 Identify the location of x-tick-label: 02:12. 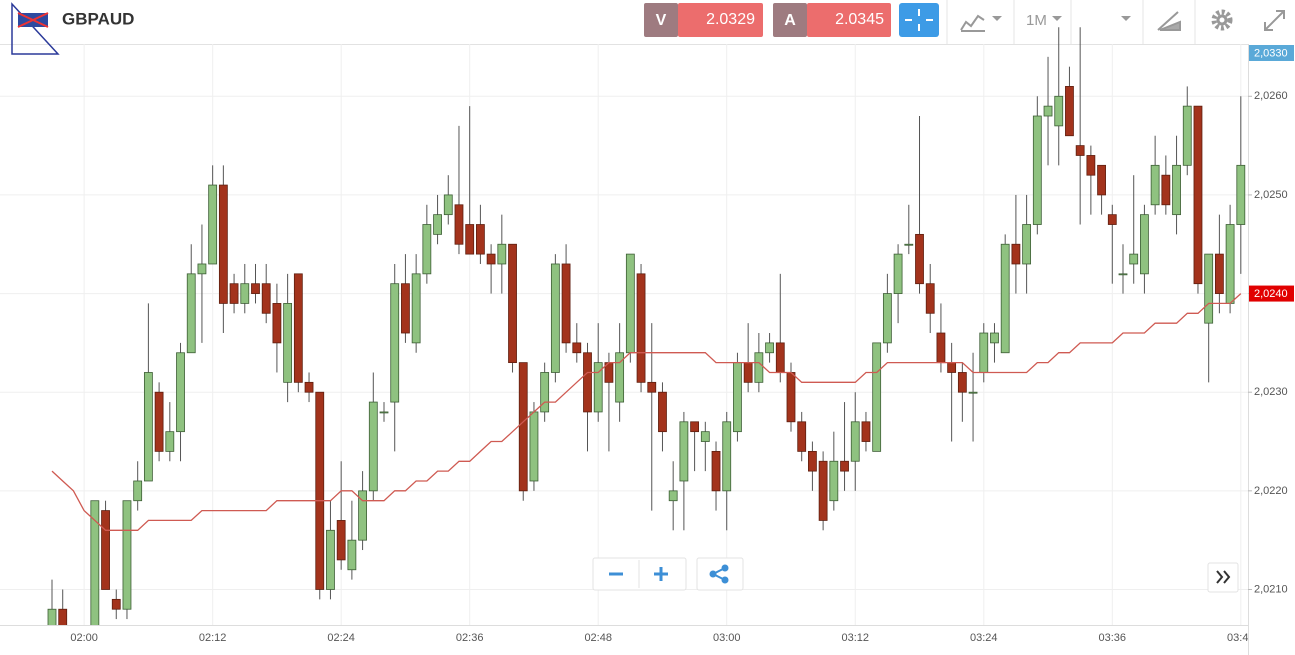
(213, 638).